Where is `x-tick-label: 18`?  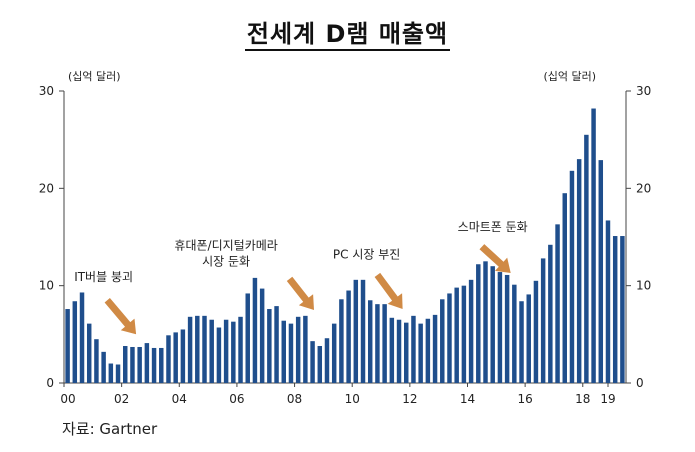 x-tick-label: 18 is located at coordinates (582, 399).